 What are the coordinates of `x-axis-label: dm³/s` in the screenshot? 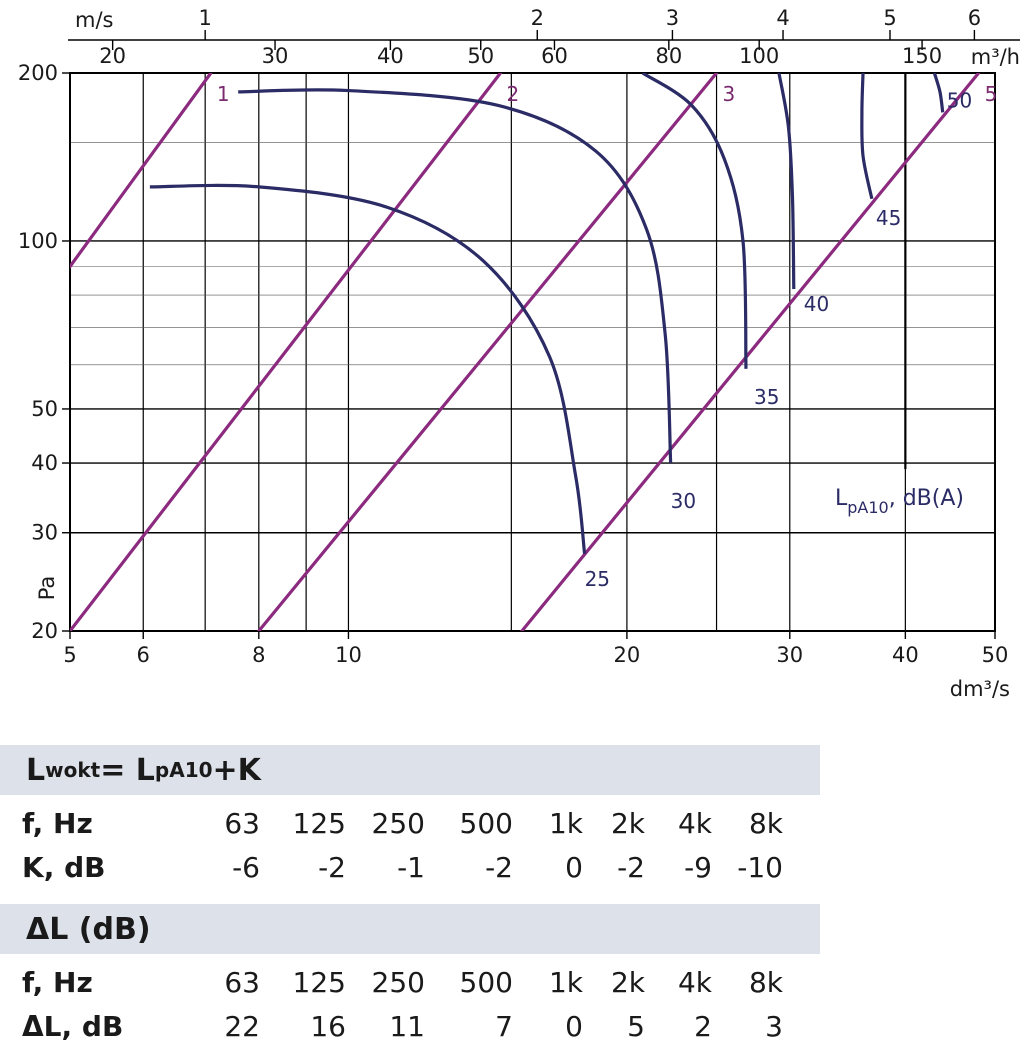 It's located at (980, 689).